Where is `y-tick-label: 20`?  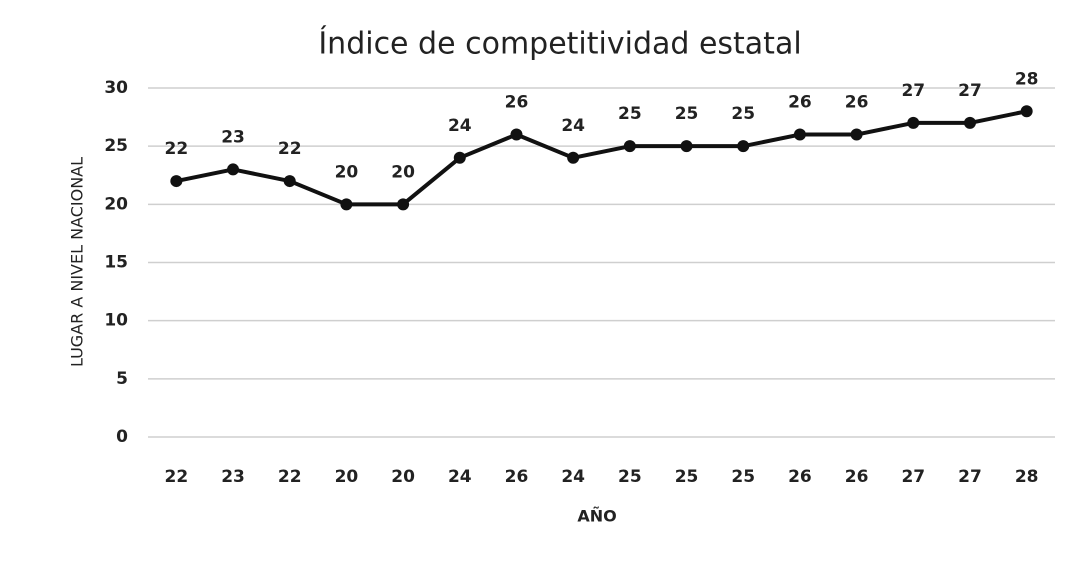 y-tick-label: 20 is located at coordinates (116, 204).